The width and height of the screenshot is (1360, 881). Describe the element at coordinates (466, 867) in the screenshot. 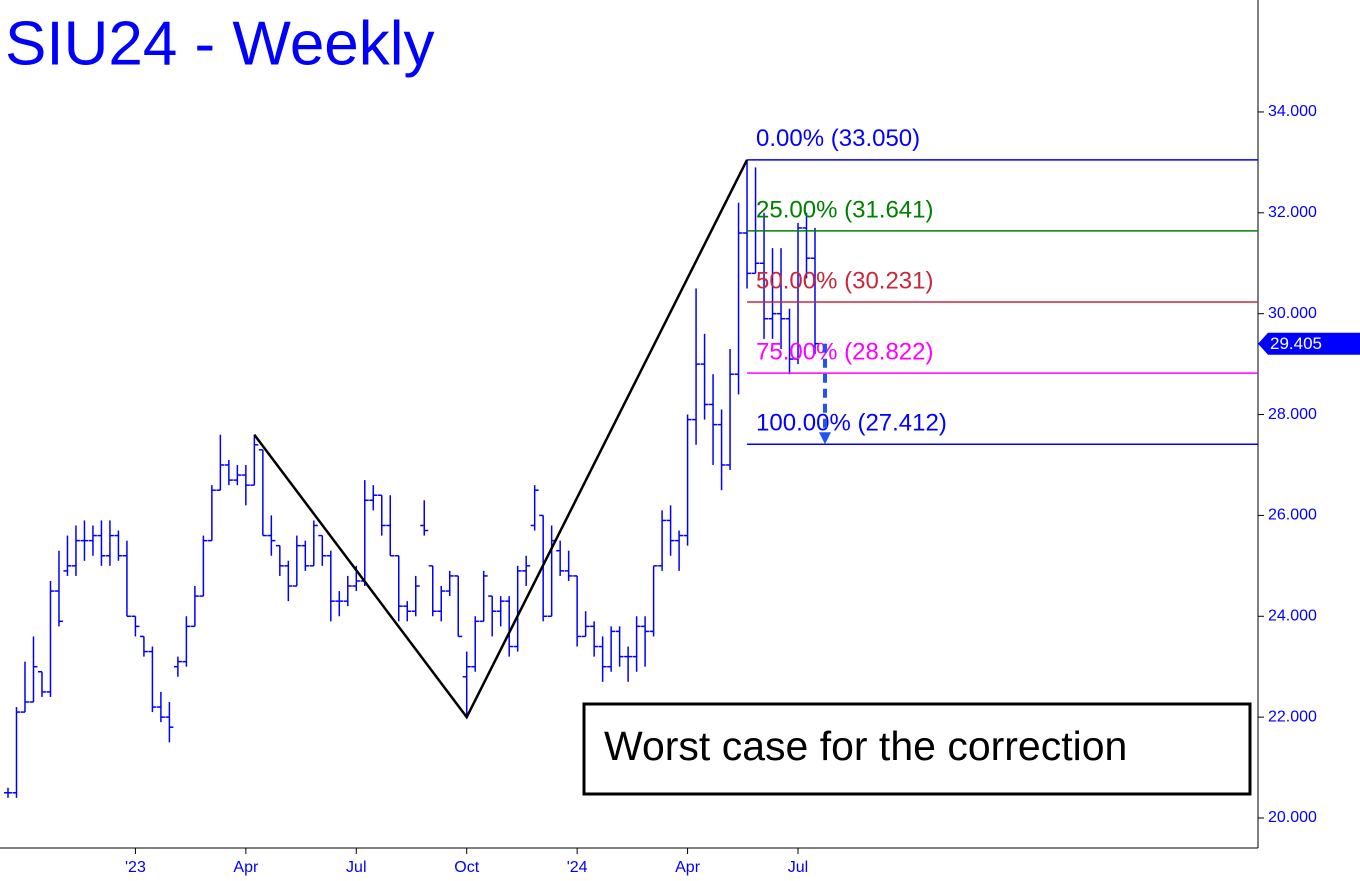

I see `x-tick-label: Oct` at that location.